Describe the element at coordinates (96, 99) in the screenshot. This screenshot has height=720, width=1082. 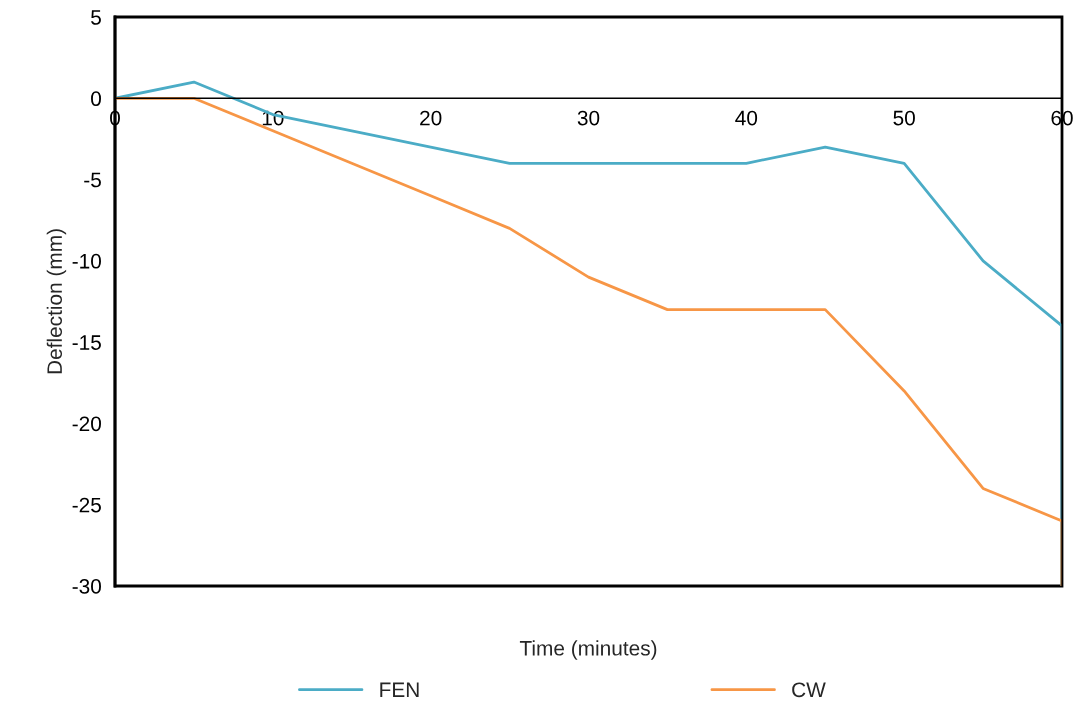
I see `y-tick-label: 0` at that location.